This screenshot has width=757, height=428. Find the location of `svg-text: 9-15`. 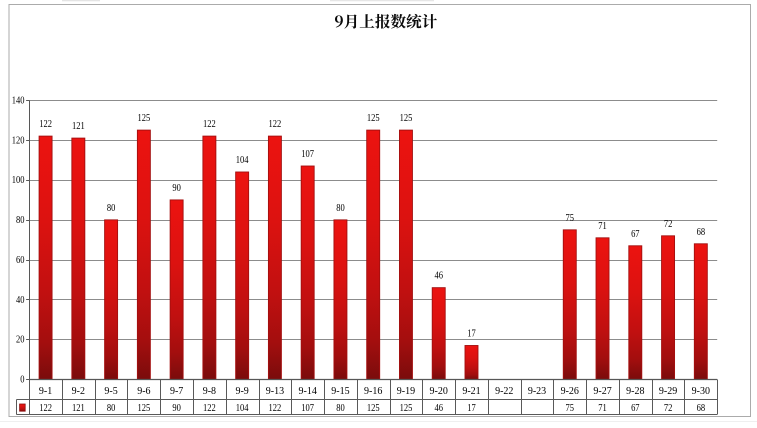

svg-text: 9-15 is located at coordinates (340, 391).